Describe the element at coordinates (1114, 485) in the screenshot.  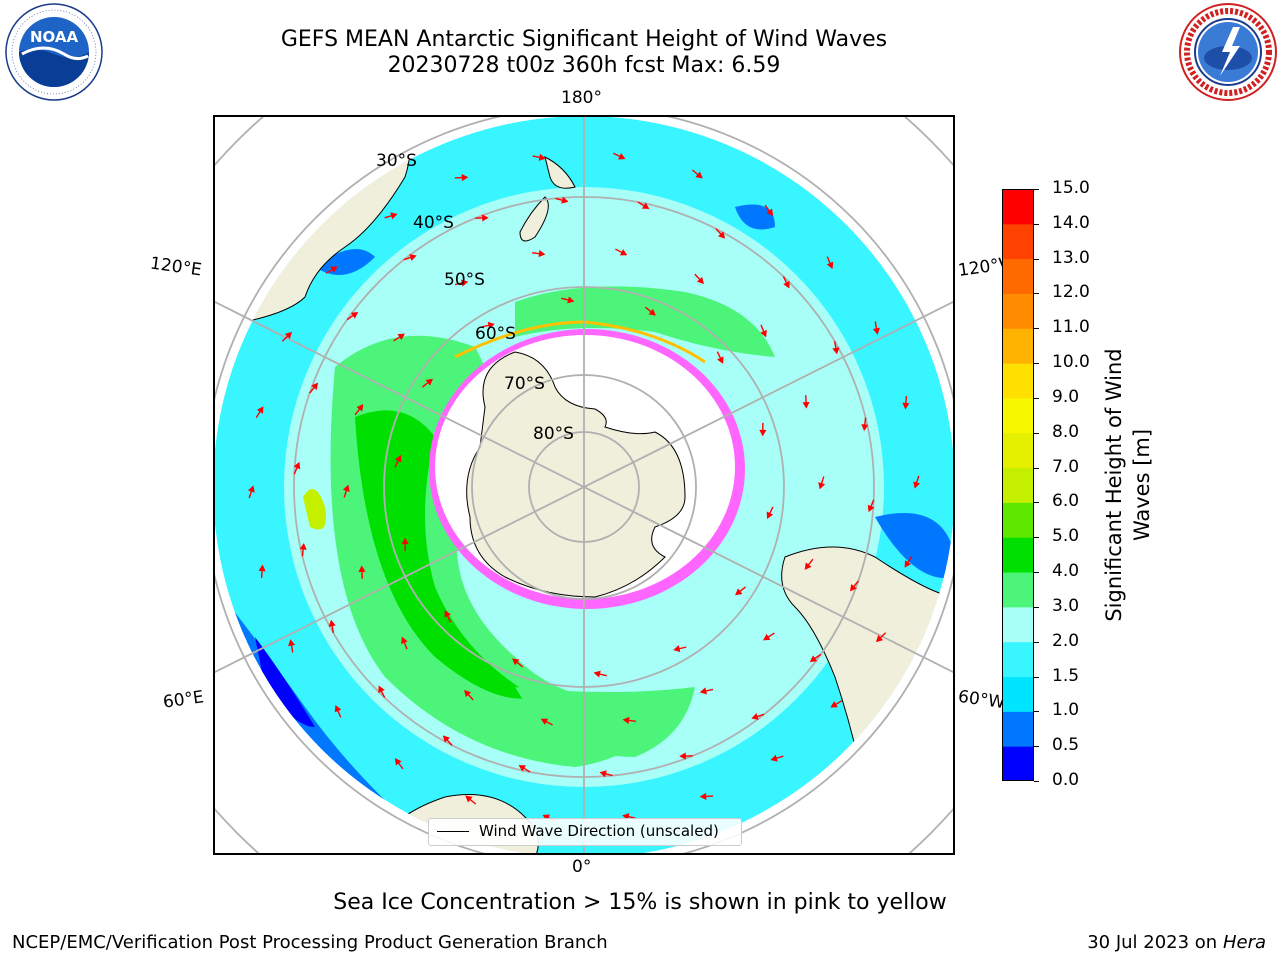
I see `colorbar-label-line1: Significant Height of Wind` at that location.